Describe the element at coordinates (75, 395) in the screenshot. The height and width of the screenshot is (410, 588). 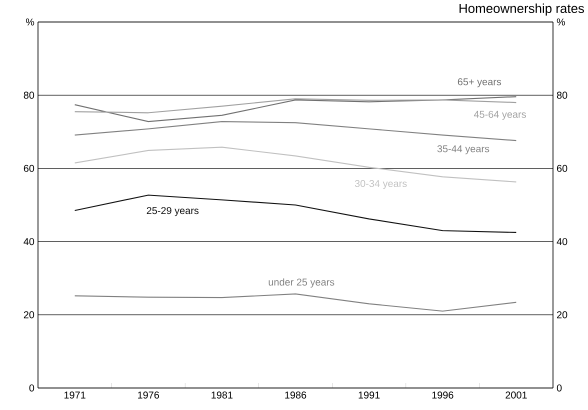
I see `x-tick-label: 1971` at that location.